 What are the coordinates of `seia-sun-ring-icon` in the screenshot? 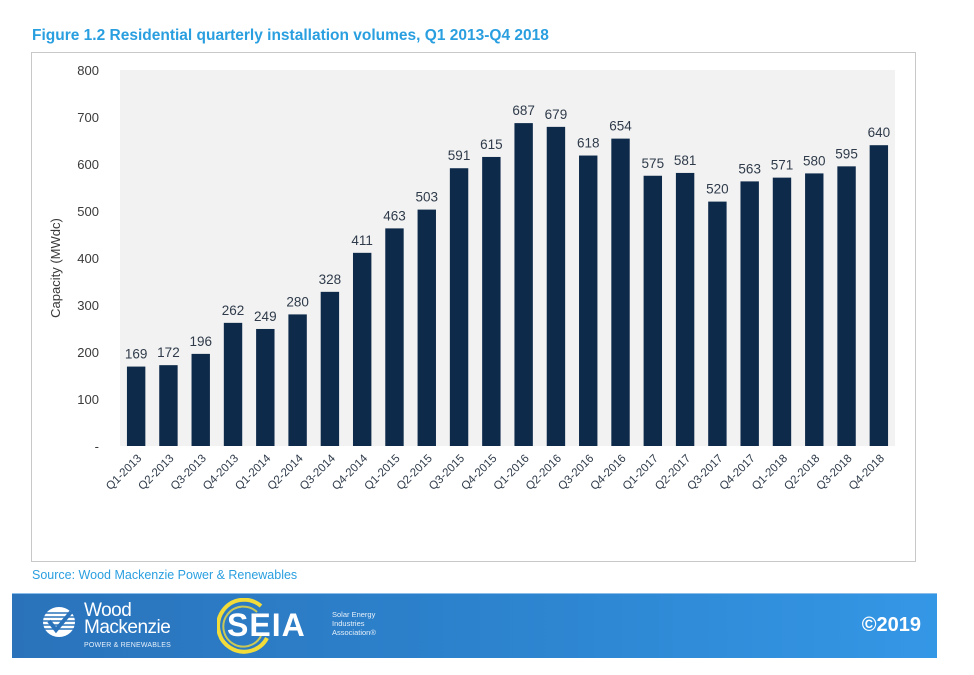 It's located at (243, 626).